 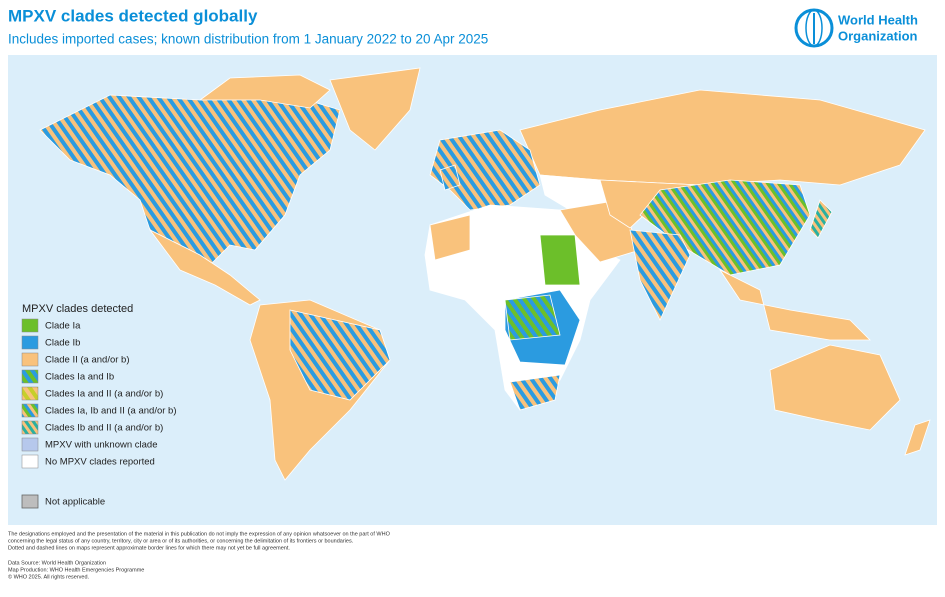 I want to click on legend-label: Clade Ia, so click(x=63, y=326).